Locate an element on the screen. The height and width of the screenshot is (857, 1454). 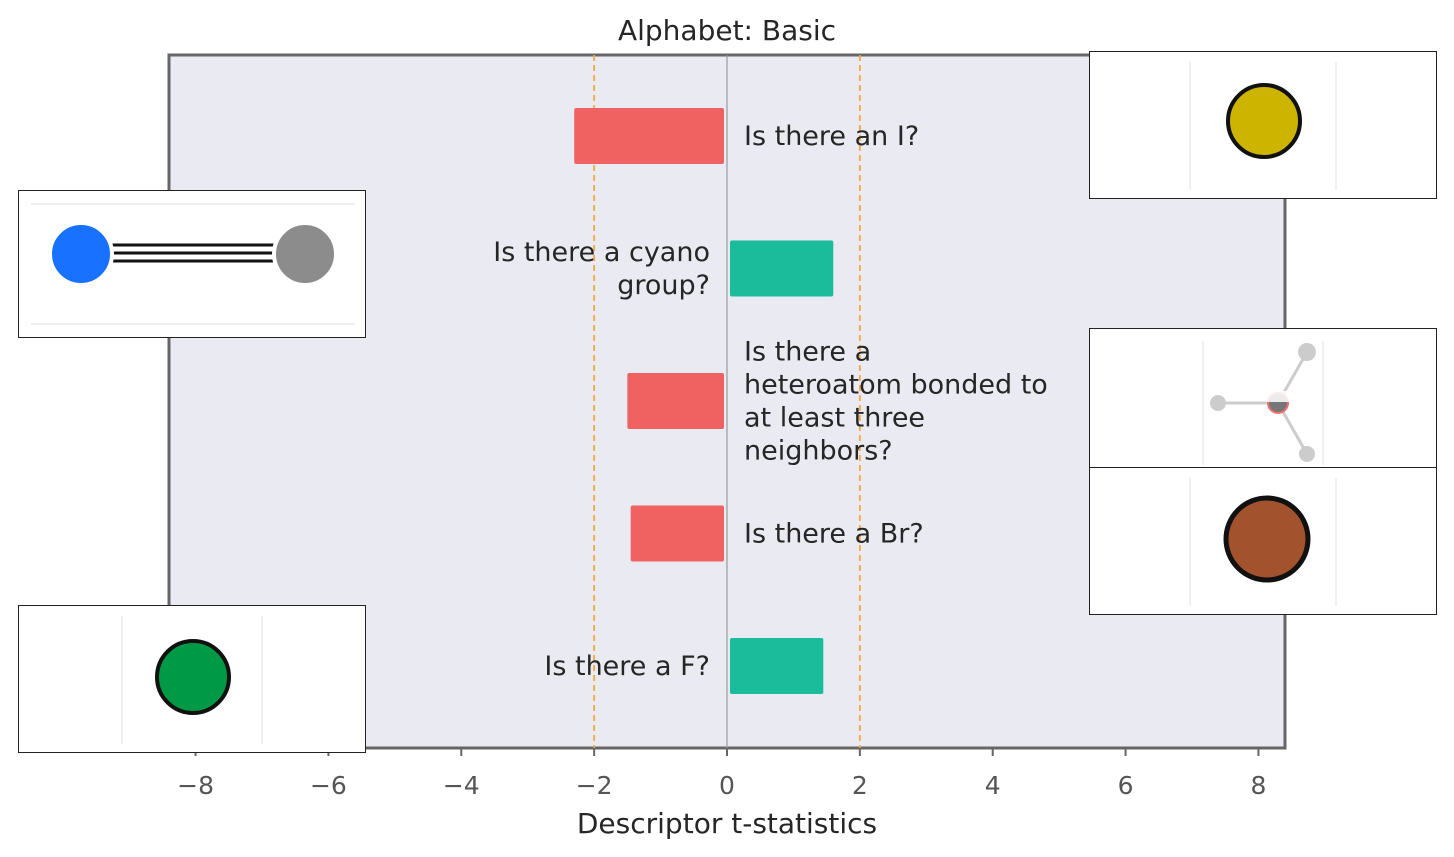
x-axis-label: Descriptor t-statistics is located at coordinates (727, 823).